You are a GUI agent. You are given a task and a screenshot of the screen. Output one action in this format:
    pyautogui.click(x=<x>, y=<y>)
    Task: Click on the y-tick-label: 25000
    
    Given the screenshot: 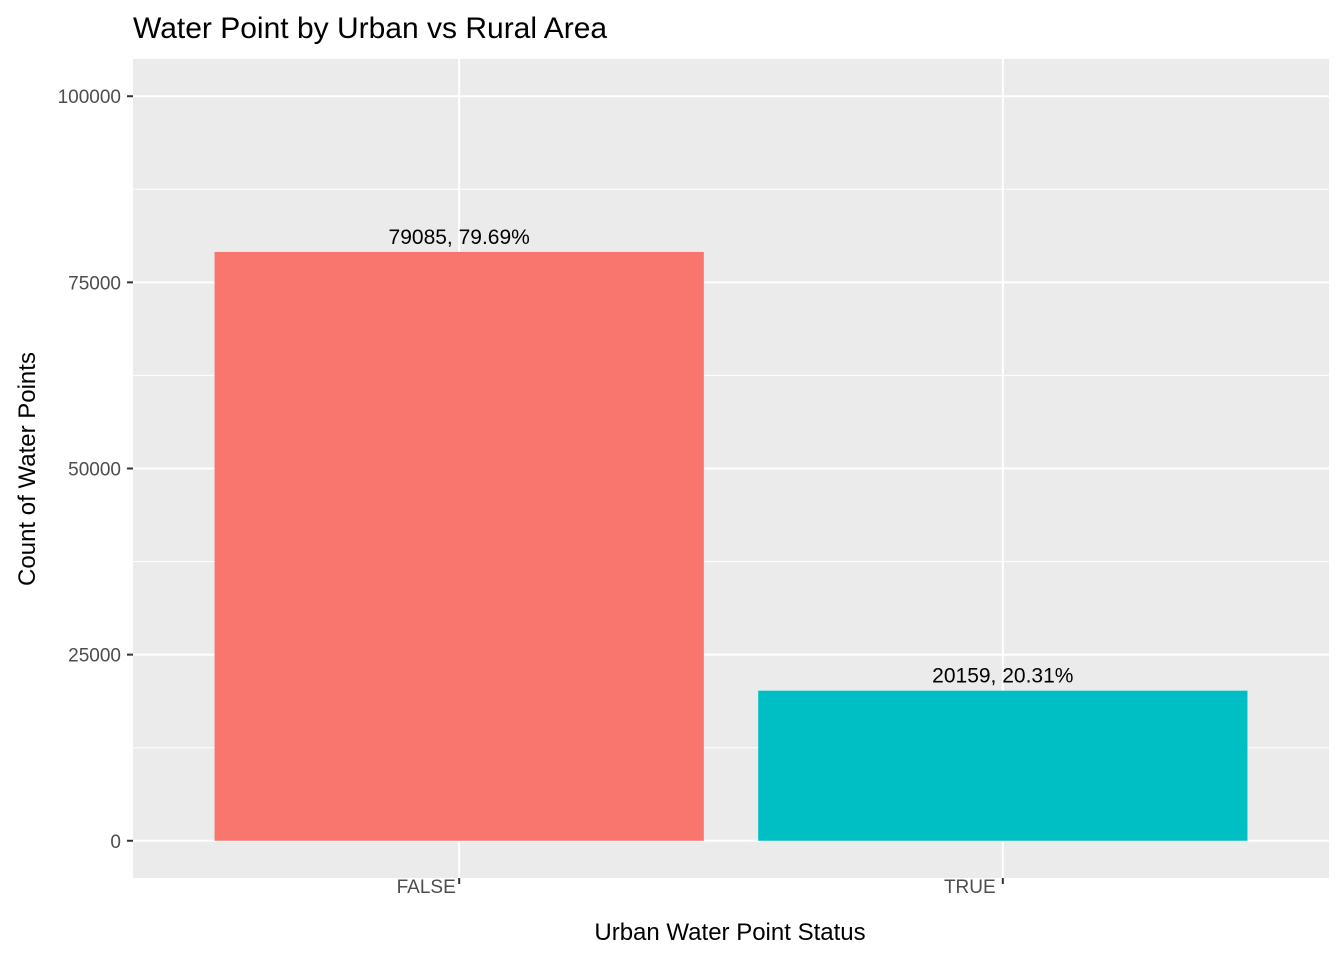 What is the action you would take?
    pyautogui.click(x=94, y=656)
    